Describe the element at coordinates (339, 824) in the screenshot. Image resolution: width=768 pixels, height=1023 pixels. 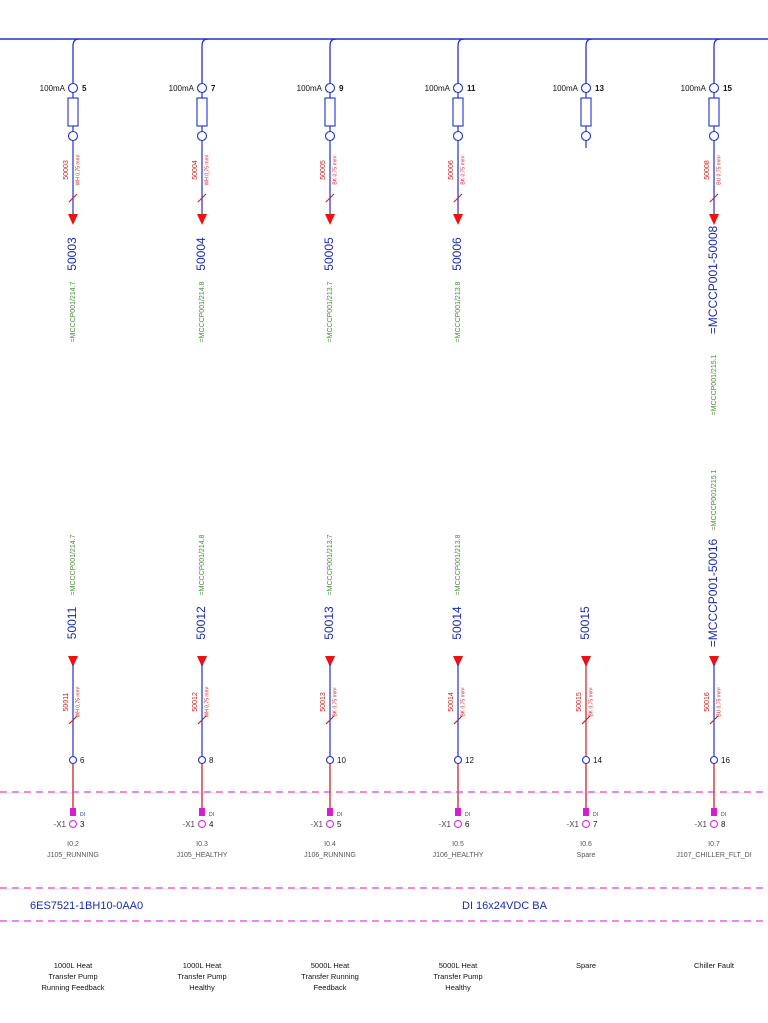
I see `x1-pin-number: 5` at that location.